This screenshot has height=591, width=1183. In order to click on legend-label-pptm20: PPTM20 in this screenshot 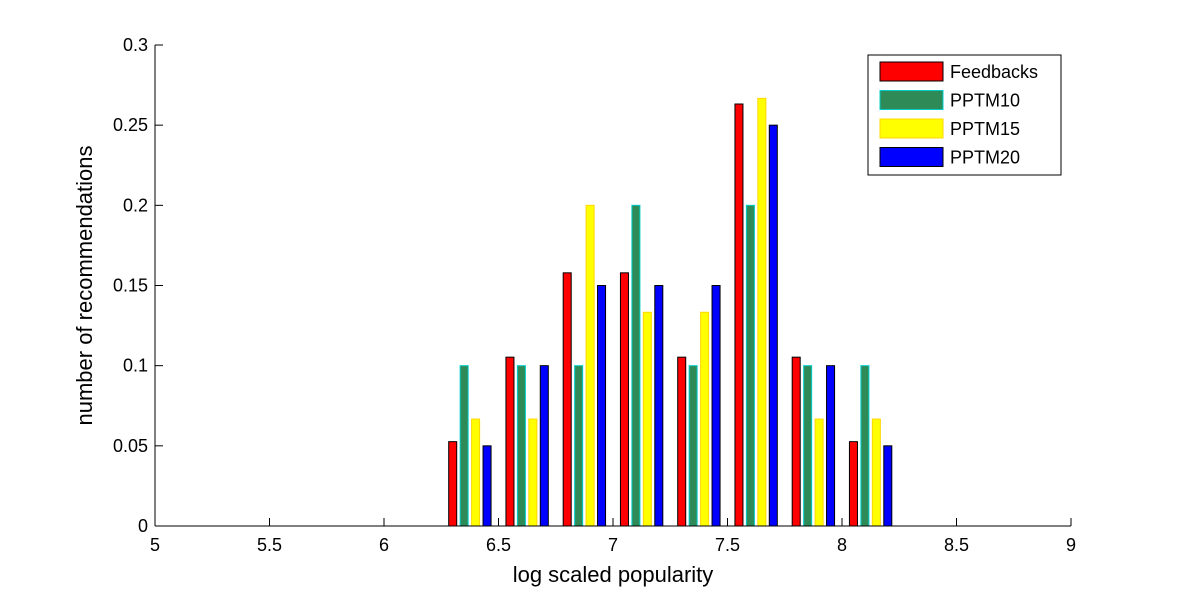, I will do `click(985, 158)`.